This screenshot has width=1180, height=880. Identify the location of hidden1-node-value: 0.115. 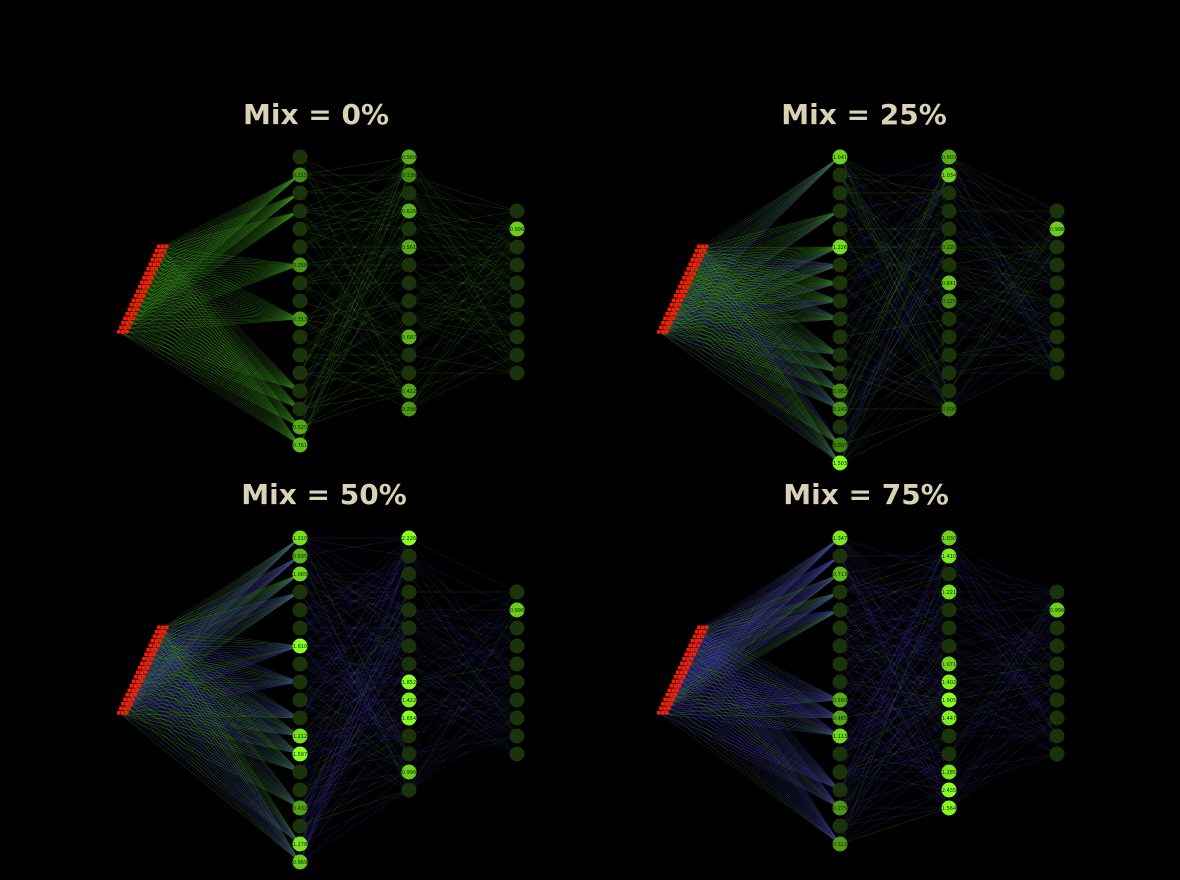
(300, 176).